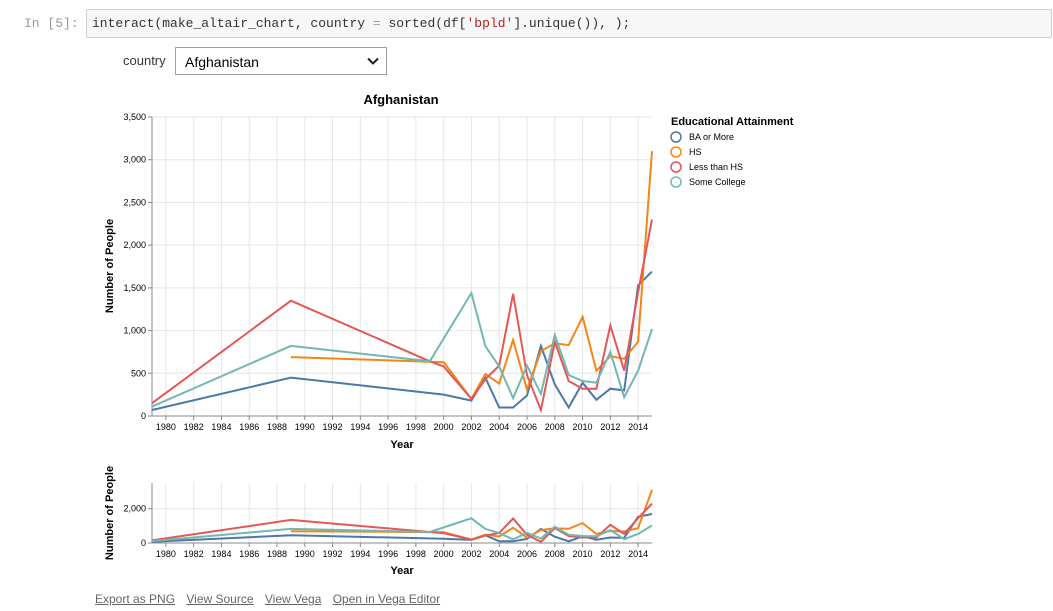 The height and width of the screenshot is (611, 1053). What do you see at coordinates (232, 23) in the screenshot?
I see `code-prefix: interact(make_altair_chart, country` at bounding box center [232, 23].